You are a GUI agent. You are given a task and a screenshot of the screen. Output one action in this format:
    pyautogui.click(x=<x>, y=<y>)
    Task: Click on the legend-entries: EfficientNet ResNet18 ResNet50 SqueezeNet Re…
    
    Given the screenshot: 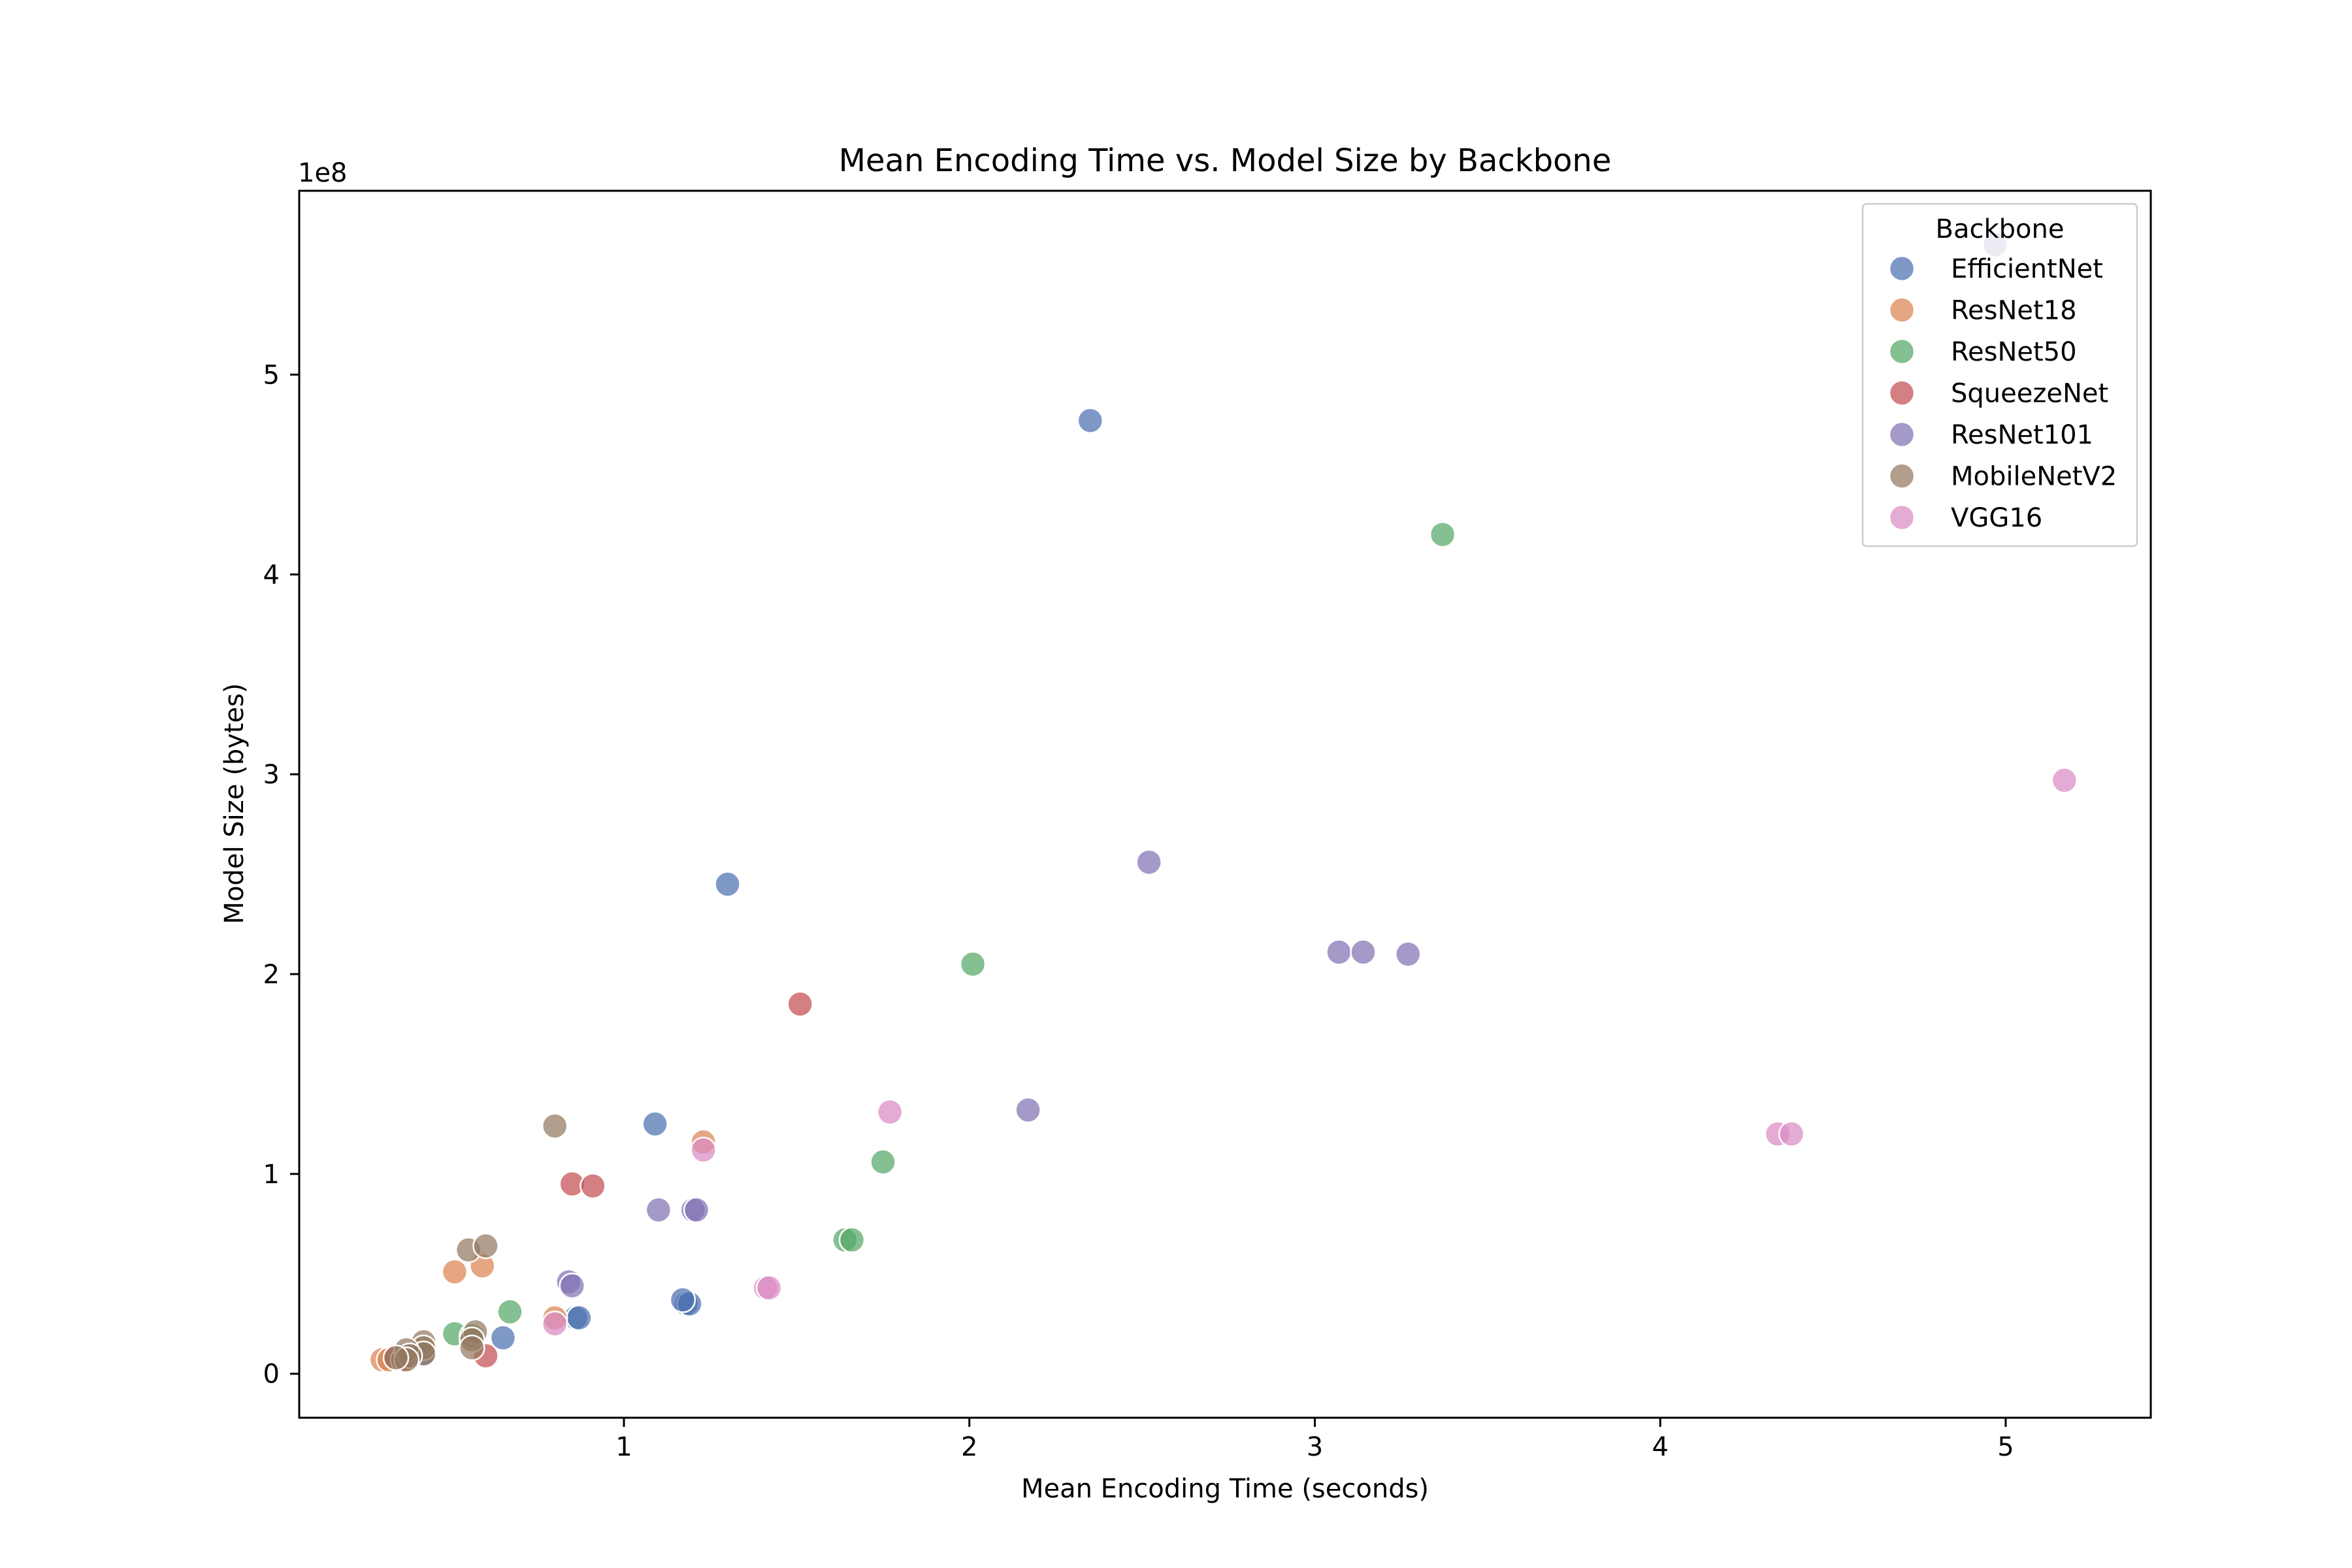 What is the action you would take?
    pyautogui.click(x=2002, y=393)
    